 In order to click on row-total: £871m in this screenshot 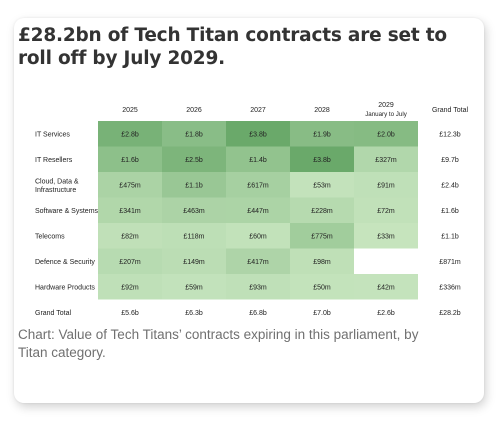, I will do `click(450, 262)`.